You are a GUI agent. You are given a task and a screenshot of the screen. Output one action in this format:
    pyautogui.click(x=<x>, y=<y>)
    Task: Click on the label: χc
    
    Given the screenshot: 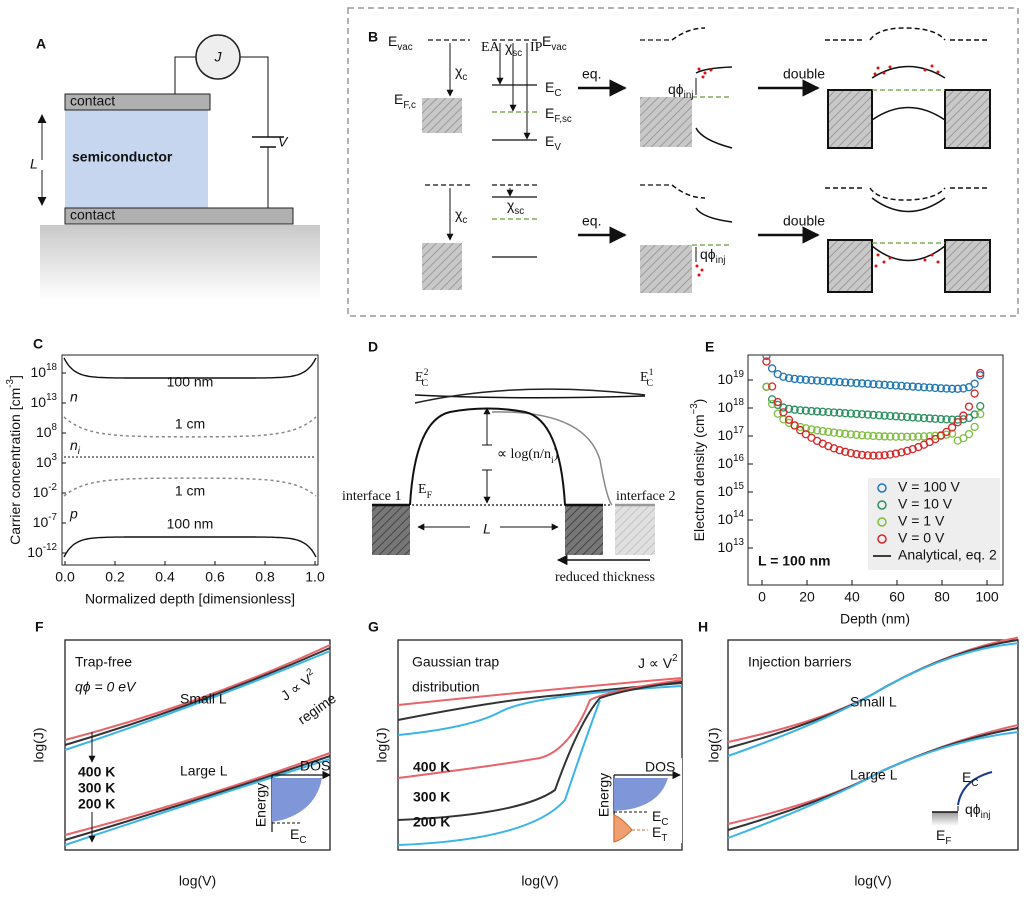 What is the action you would take?
    pyautogui.click(x=461, y=73)
    